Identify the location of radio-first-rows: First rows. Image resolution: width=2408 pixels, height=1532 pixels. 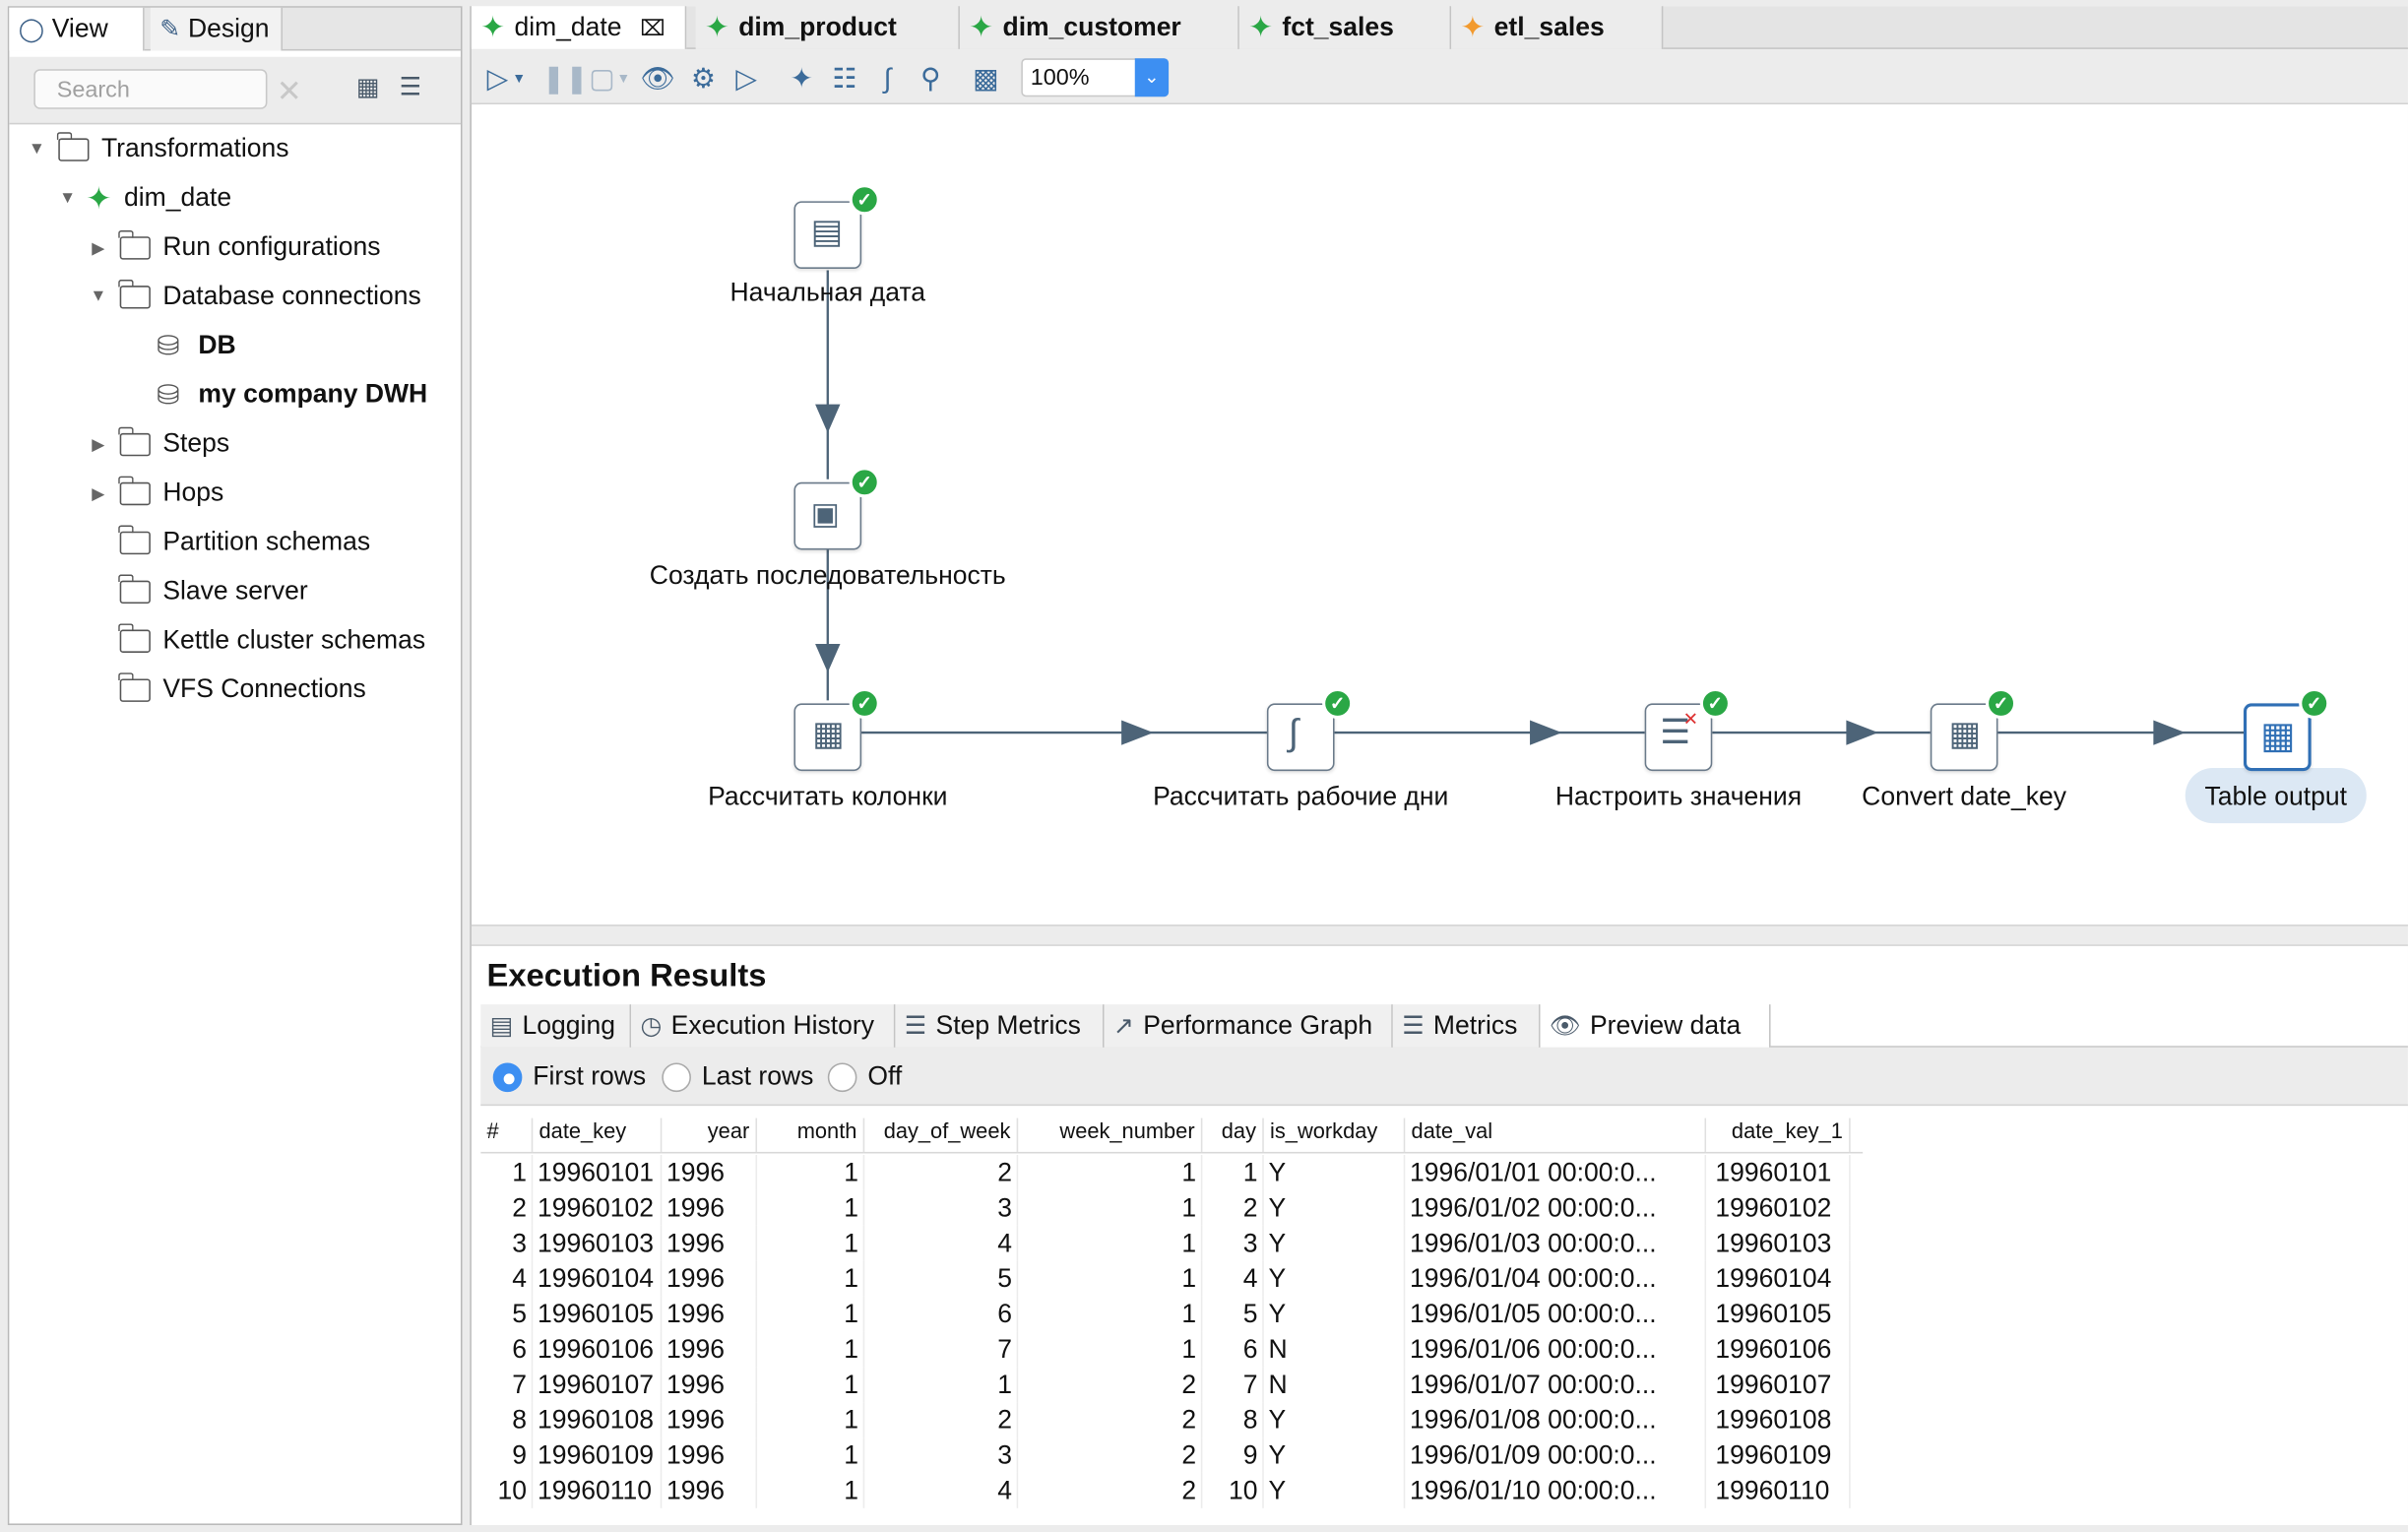
(569, 1076).